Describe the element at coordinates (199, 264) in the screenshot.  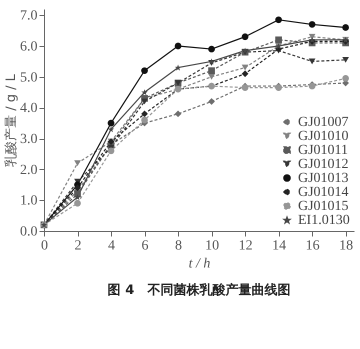
I see `x-axis-title: t / h` at that location.